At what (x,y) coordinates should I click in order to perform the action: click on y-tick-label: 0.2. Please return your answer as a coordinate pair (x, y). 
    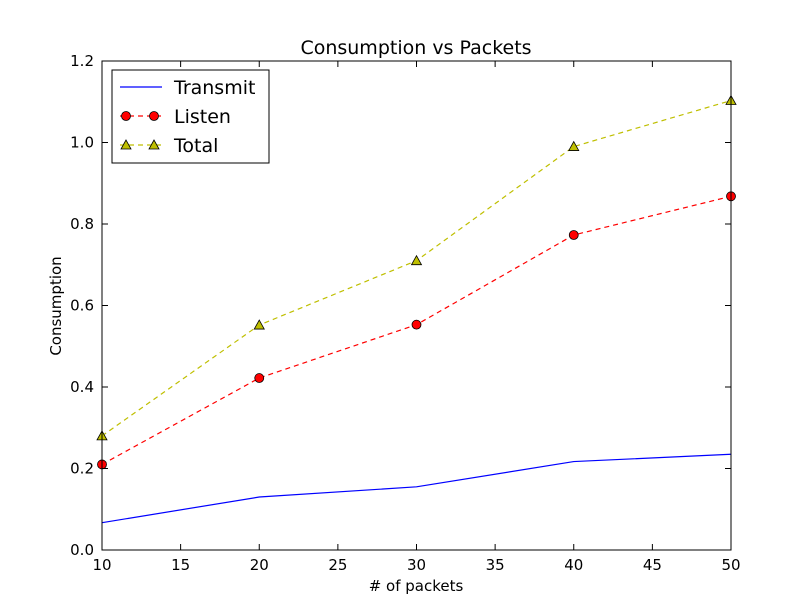
    Looking at the image, I should click on (82, 469).